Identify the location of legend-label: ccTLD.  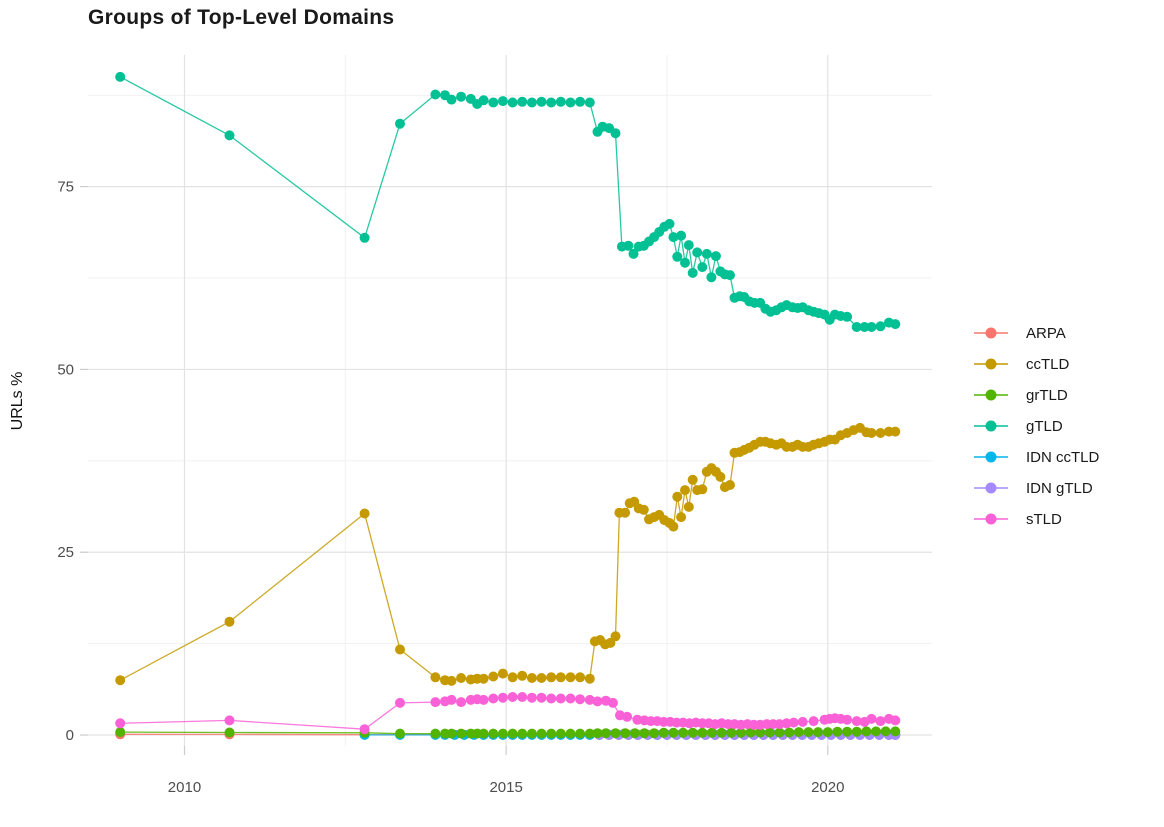
(1048, 364).